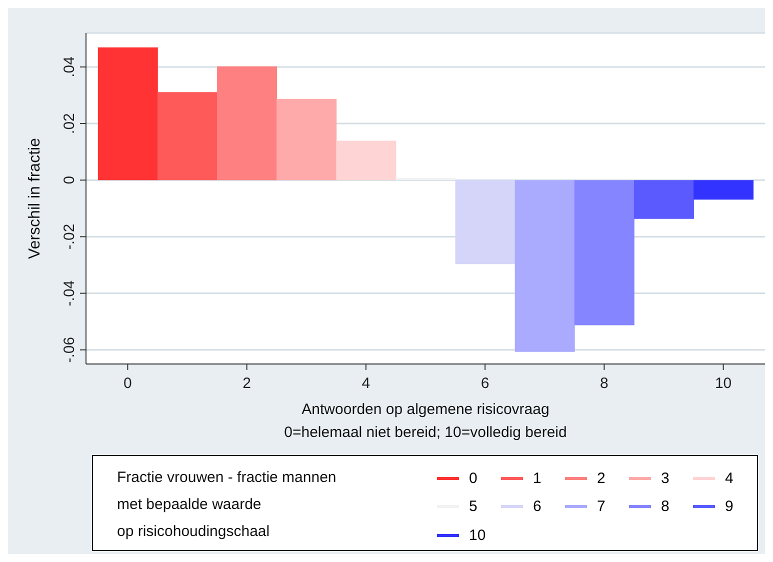  Describe the element at coordinates (366, 383) in the screenshot. I see `x-tick-label: 4` at that location.